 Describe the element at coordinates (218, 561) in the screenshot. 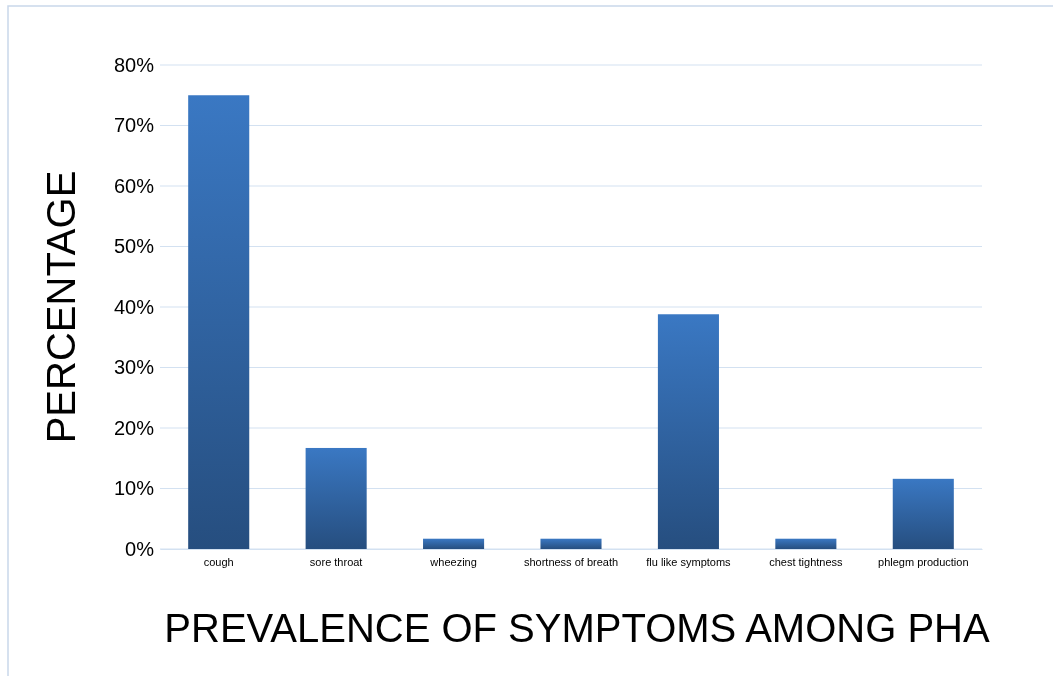

I see `x-tick-label: cough` at that location.